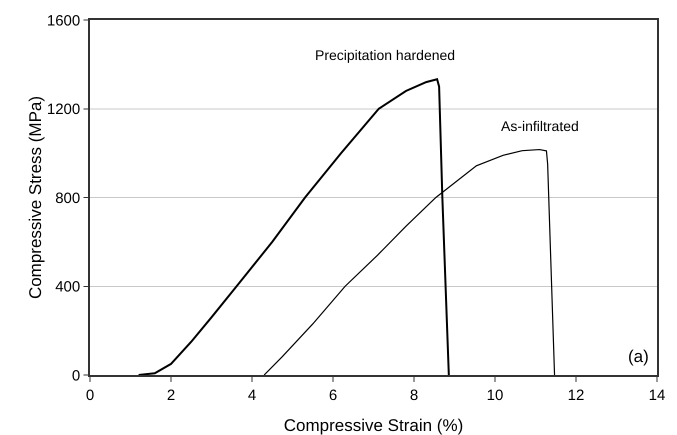 The width and height of the screenshot is (677, 435). Describe the element at coordinates (252, 395) in the screenshot. I see `x-tick-label: 4` at that location.